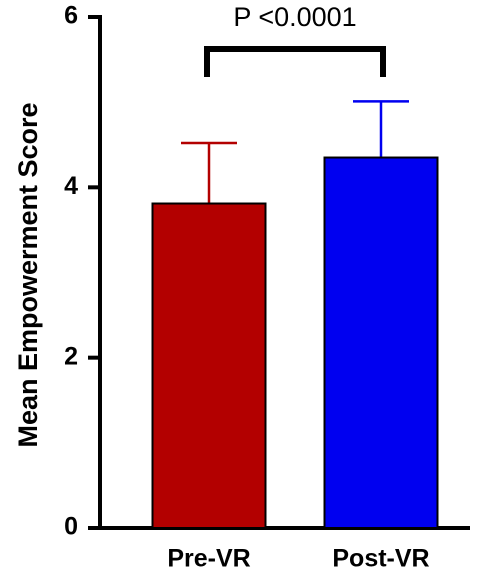 The height and width of the screenshot is (582, 498). What do you see at coordinates (28, 274) in the screenshot?
I see `y-axis-title: Mean Empowerment Score` at bounding box center [28, 274].